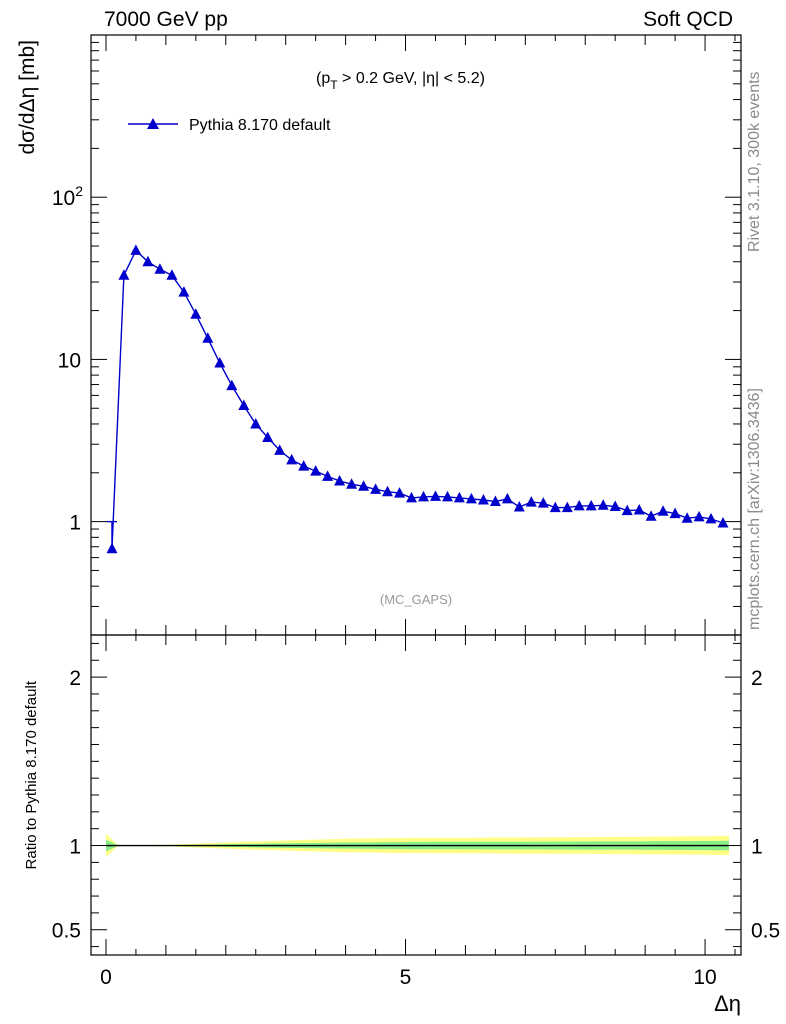  What do you see at coordinates (66, 931) in the screenshot?
I see `ratio-y-tick-label: 0.5` at bounding box center [66, 931].